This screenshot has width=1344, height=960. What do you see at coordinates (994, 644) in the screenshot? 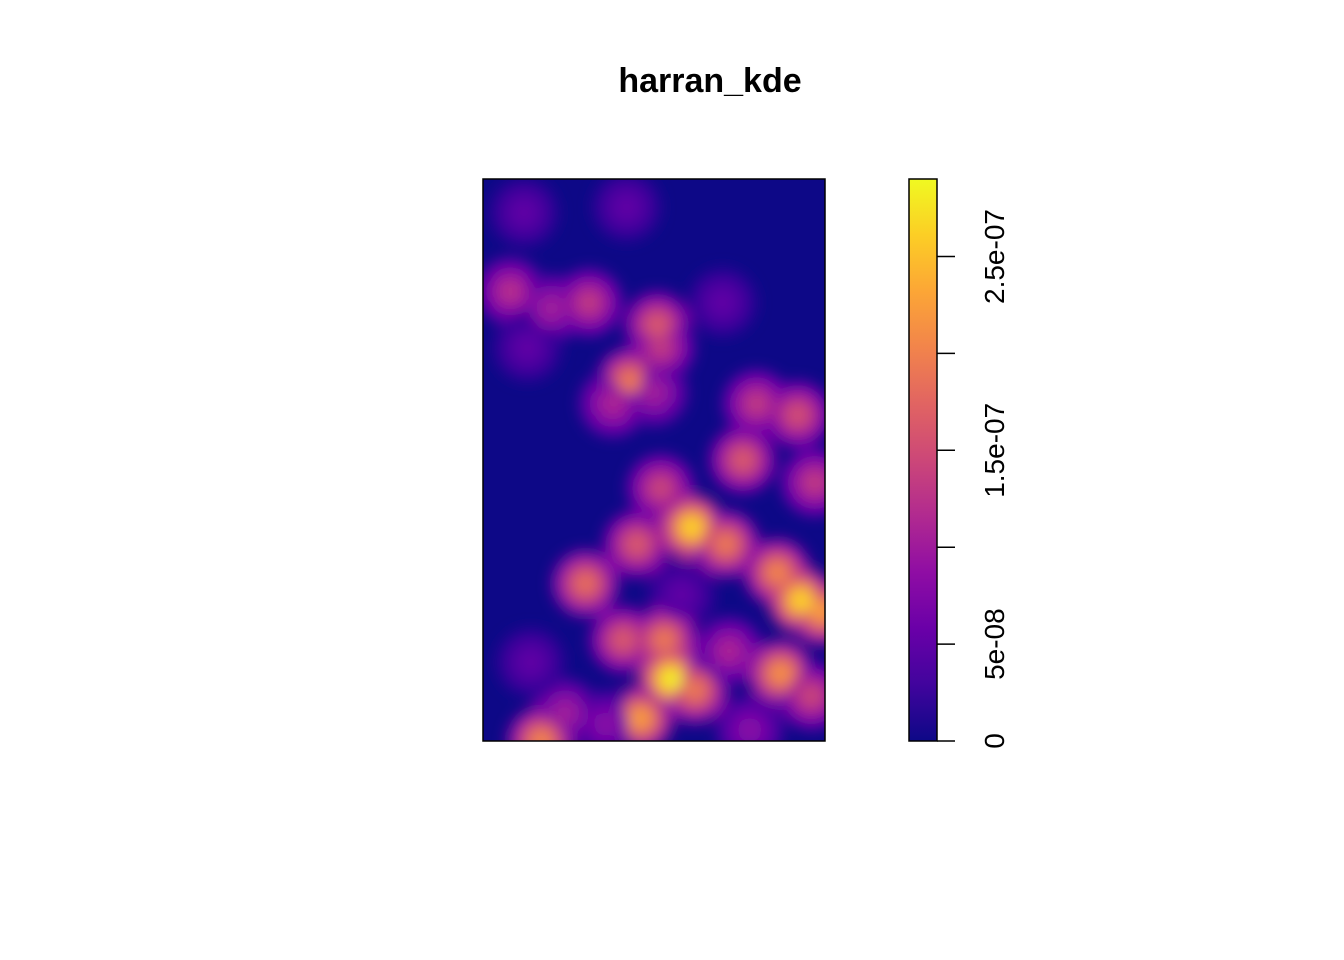
I see `legend-tick-label: 5e-08` at bounding box center [994, 644].